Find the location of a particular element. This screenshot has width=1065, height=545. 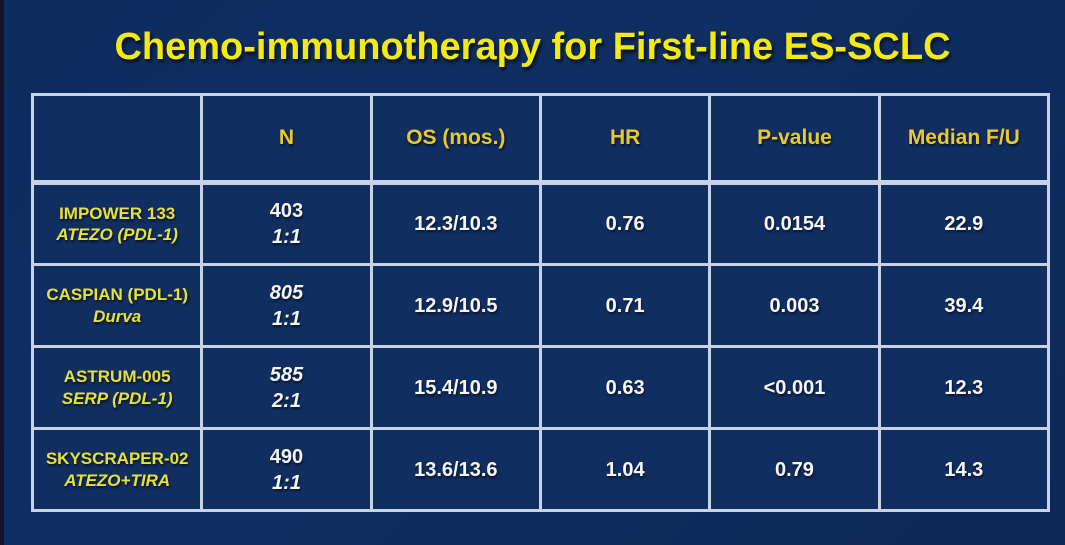

p-value: <0.001 is located at coordinates (794, 387).